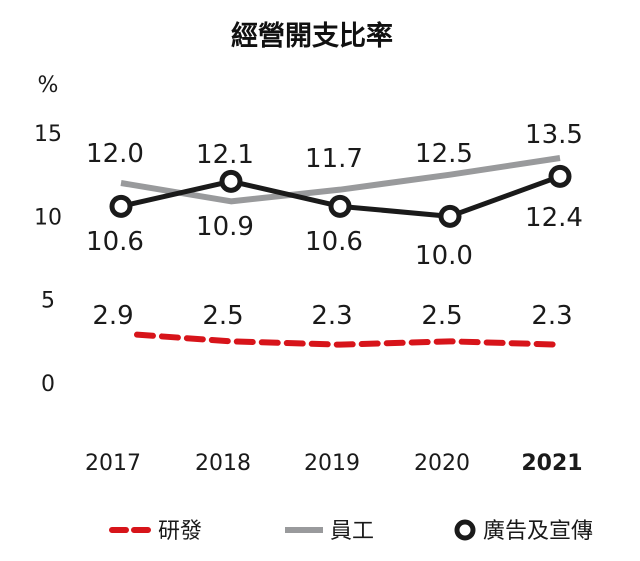 The height and width of the screenshot is (561, 640). Describe the element at coordinates (115, 154) in the screenshot. I see `staff-data-label: 12.0` at that location.